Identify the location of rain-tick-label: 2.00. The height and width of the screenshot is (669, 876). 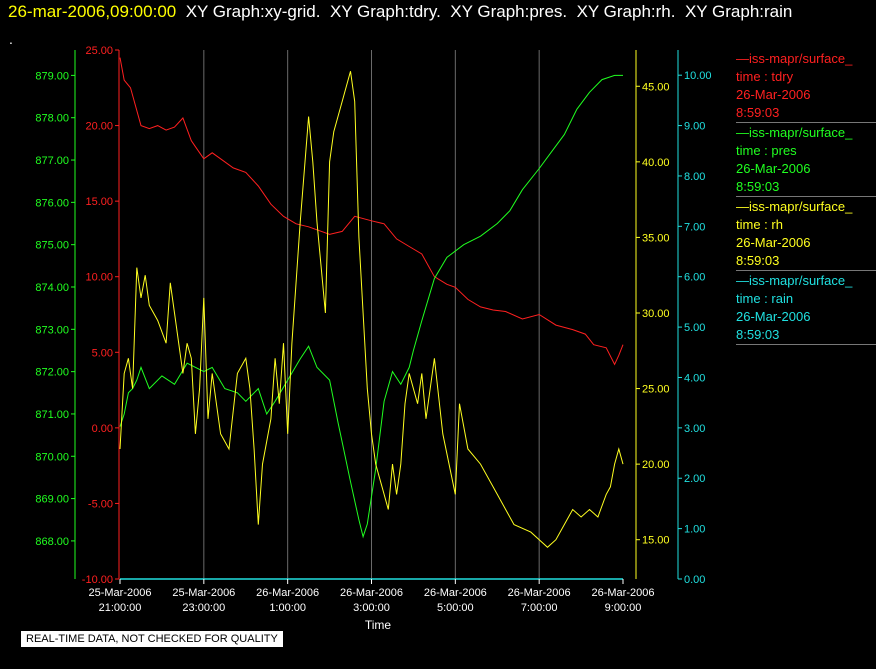
(694, 479).